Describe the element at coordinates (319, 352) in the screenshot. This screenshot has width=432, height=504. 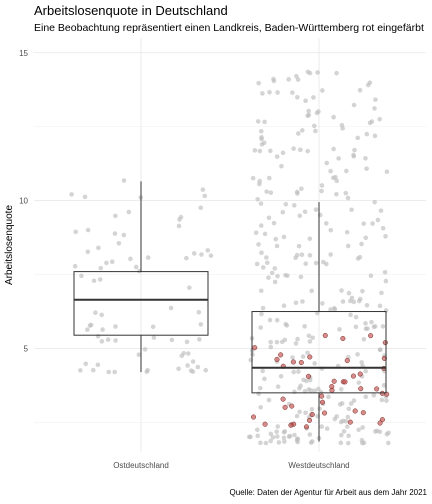
I see `box-body` at that location.